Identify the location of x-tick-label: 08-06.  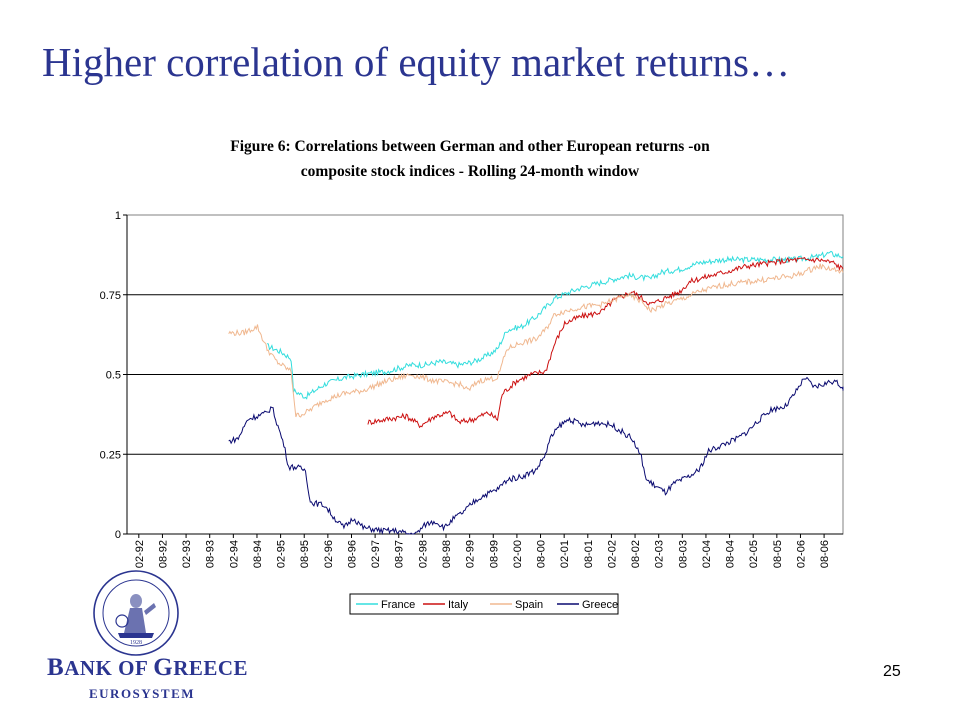
(825, 554).